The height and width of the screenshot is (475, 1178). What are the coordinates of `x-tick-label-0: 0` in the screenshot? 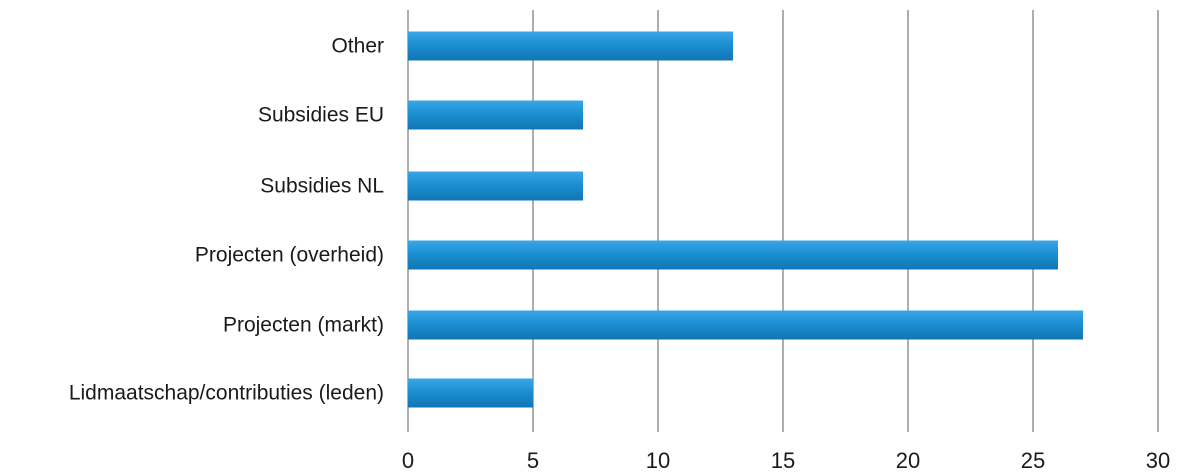 It's located at (408, 460).